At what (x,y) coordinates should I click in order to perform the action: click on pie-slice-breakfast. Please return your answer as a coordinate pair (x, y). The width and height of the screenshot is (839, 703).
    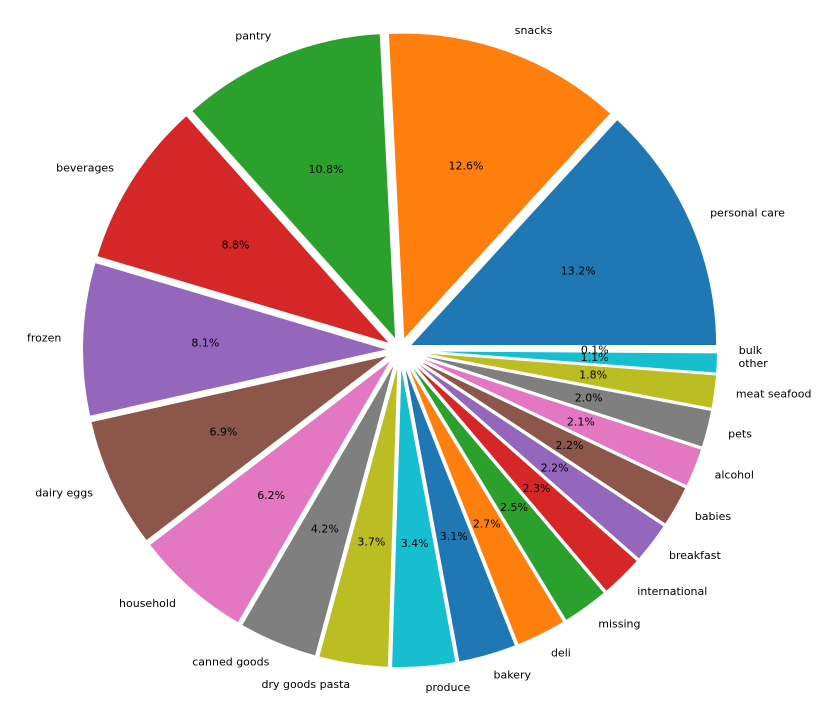
    Looking at the image, I should click on (537, 458).